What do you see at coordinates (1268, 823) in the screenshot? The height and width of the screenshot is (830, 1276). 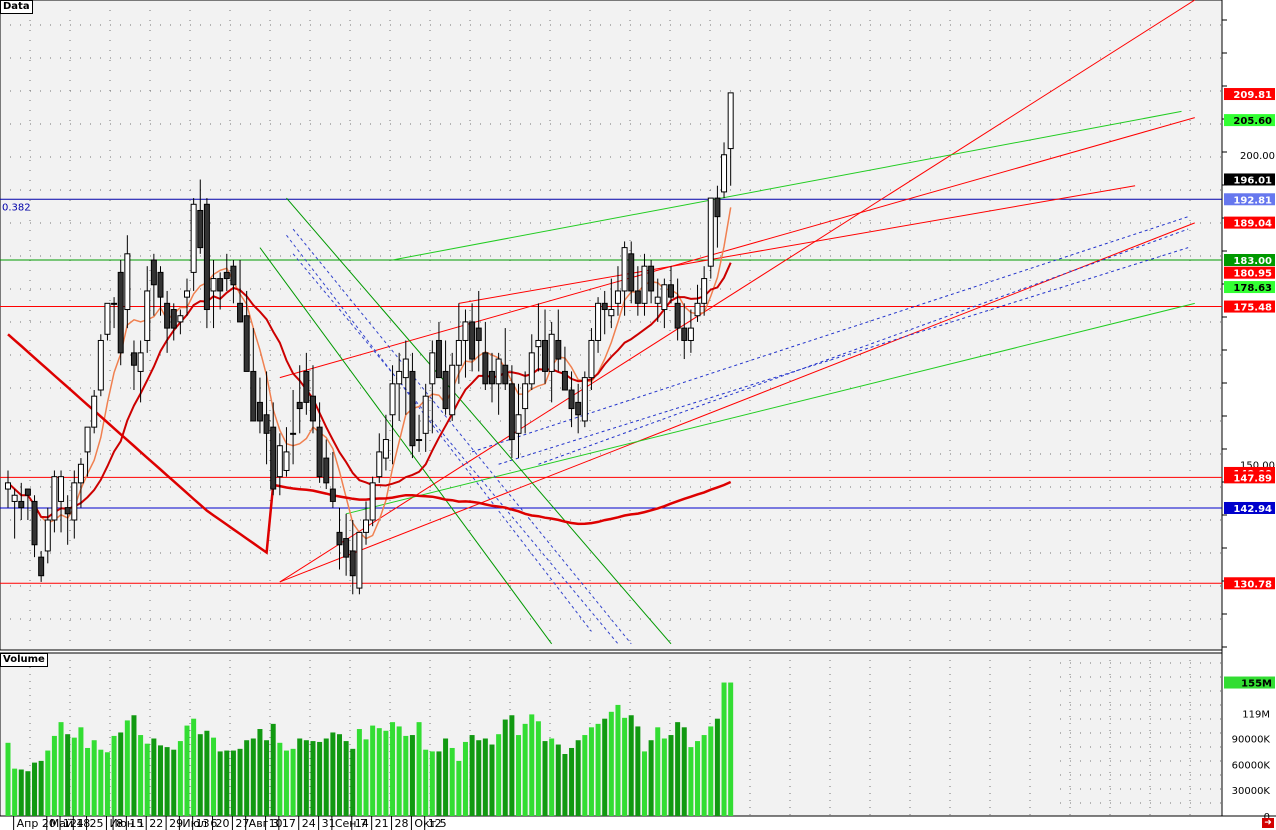 I see `expand-icon: ➜` at bounding box center [1268, 823].